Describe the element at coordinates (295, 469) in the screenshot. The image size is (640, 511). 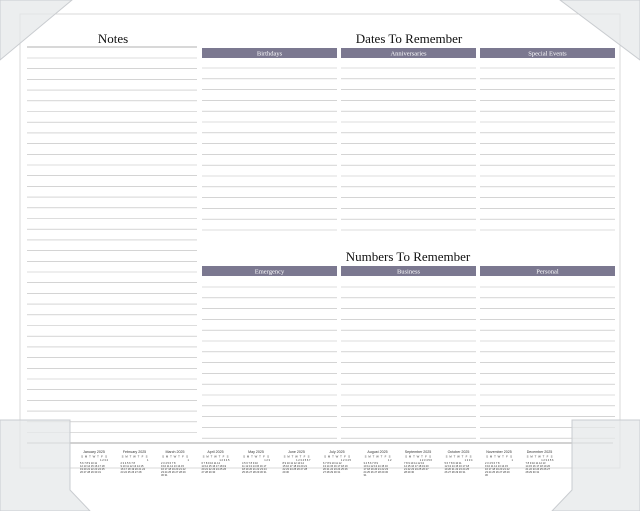
I see `week-days: 22 23 24 25 26 27 28` at that location.